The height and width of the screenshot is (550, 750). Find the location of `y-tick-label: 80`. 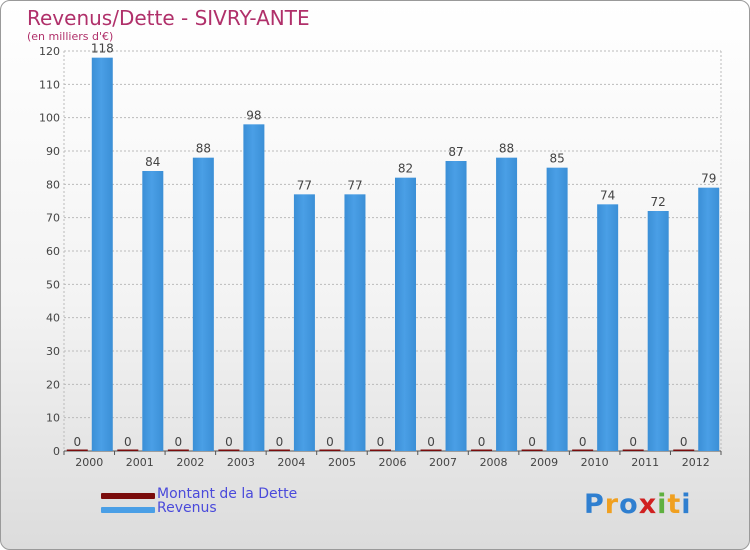

y-tick-label: 80 is located at coordinates (53, 184).